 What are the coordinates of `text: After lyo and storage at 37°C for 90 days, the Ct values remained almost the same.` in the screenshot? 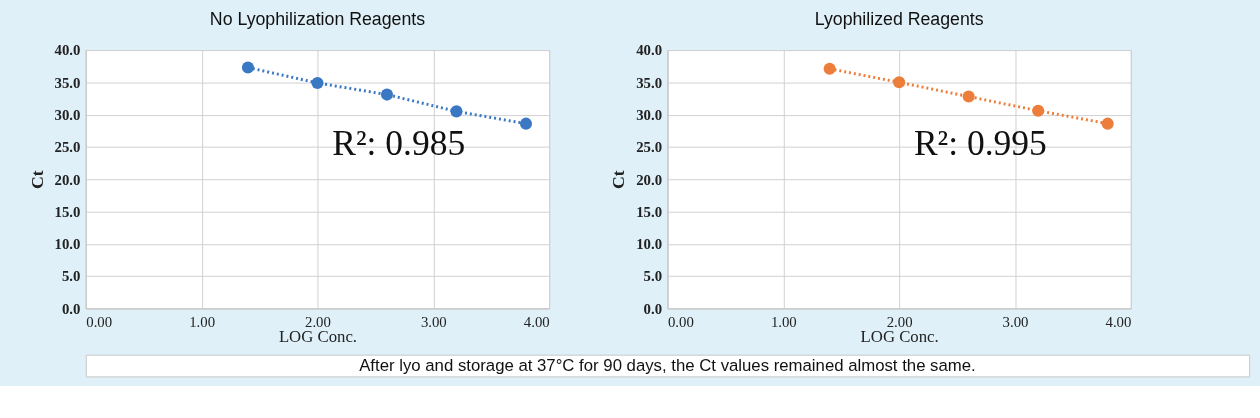 It's located at (667, 366).